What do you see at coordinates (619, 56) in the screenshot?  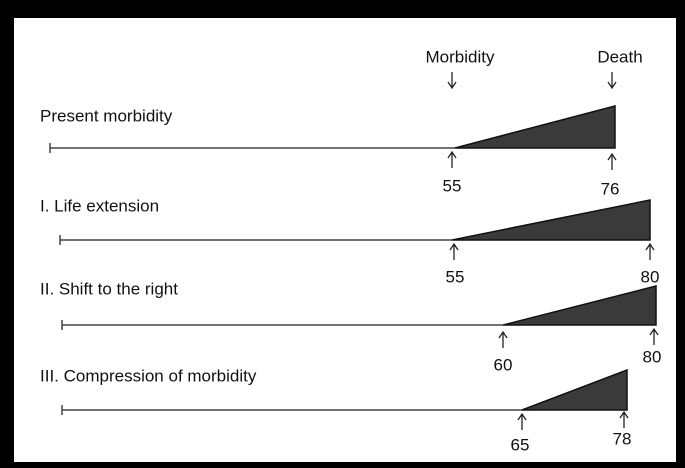 I see `death-header: Death` at bounding box center [619, 56].